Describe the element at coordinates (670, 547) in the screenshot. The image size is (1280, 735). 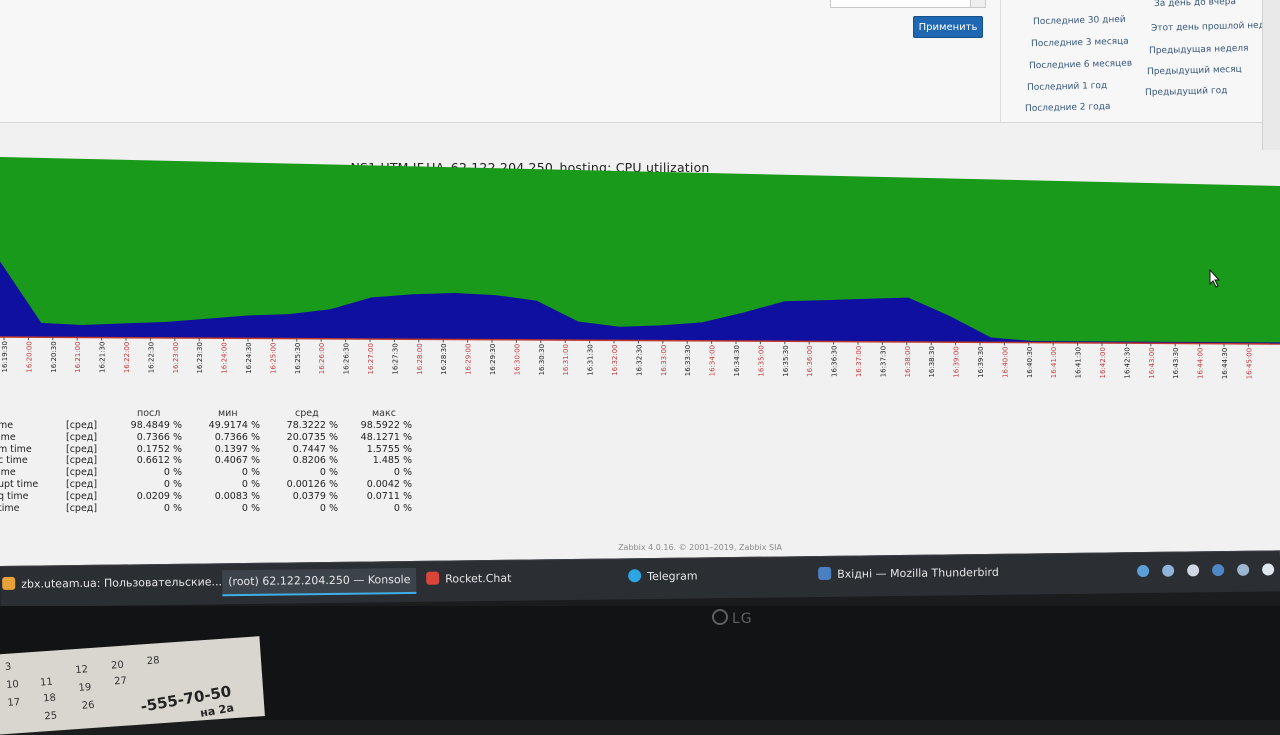
I see `zabbix-footer: Zabbix 4.0.16. © 2001–2019, Zabbix SIA` at that location.